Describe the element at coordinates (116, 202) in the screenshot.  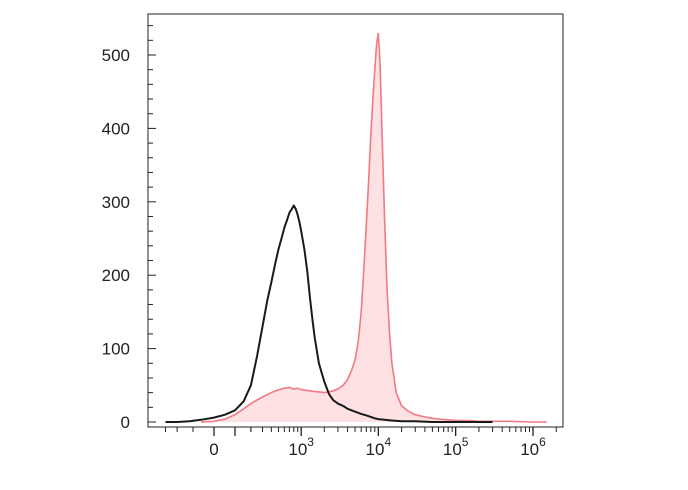
I see `y-tick-label: 300` at that location.